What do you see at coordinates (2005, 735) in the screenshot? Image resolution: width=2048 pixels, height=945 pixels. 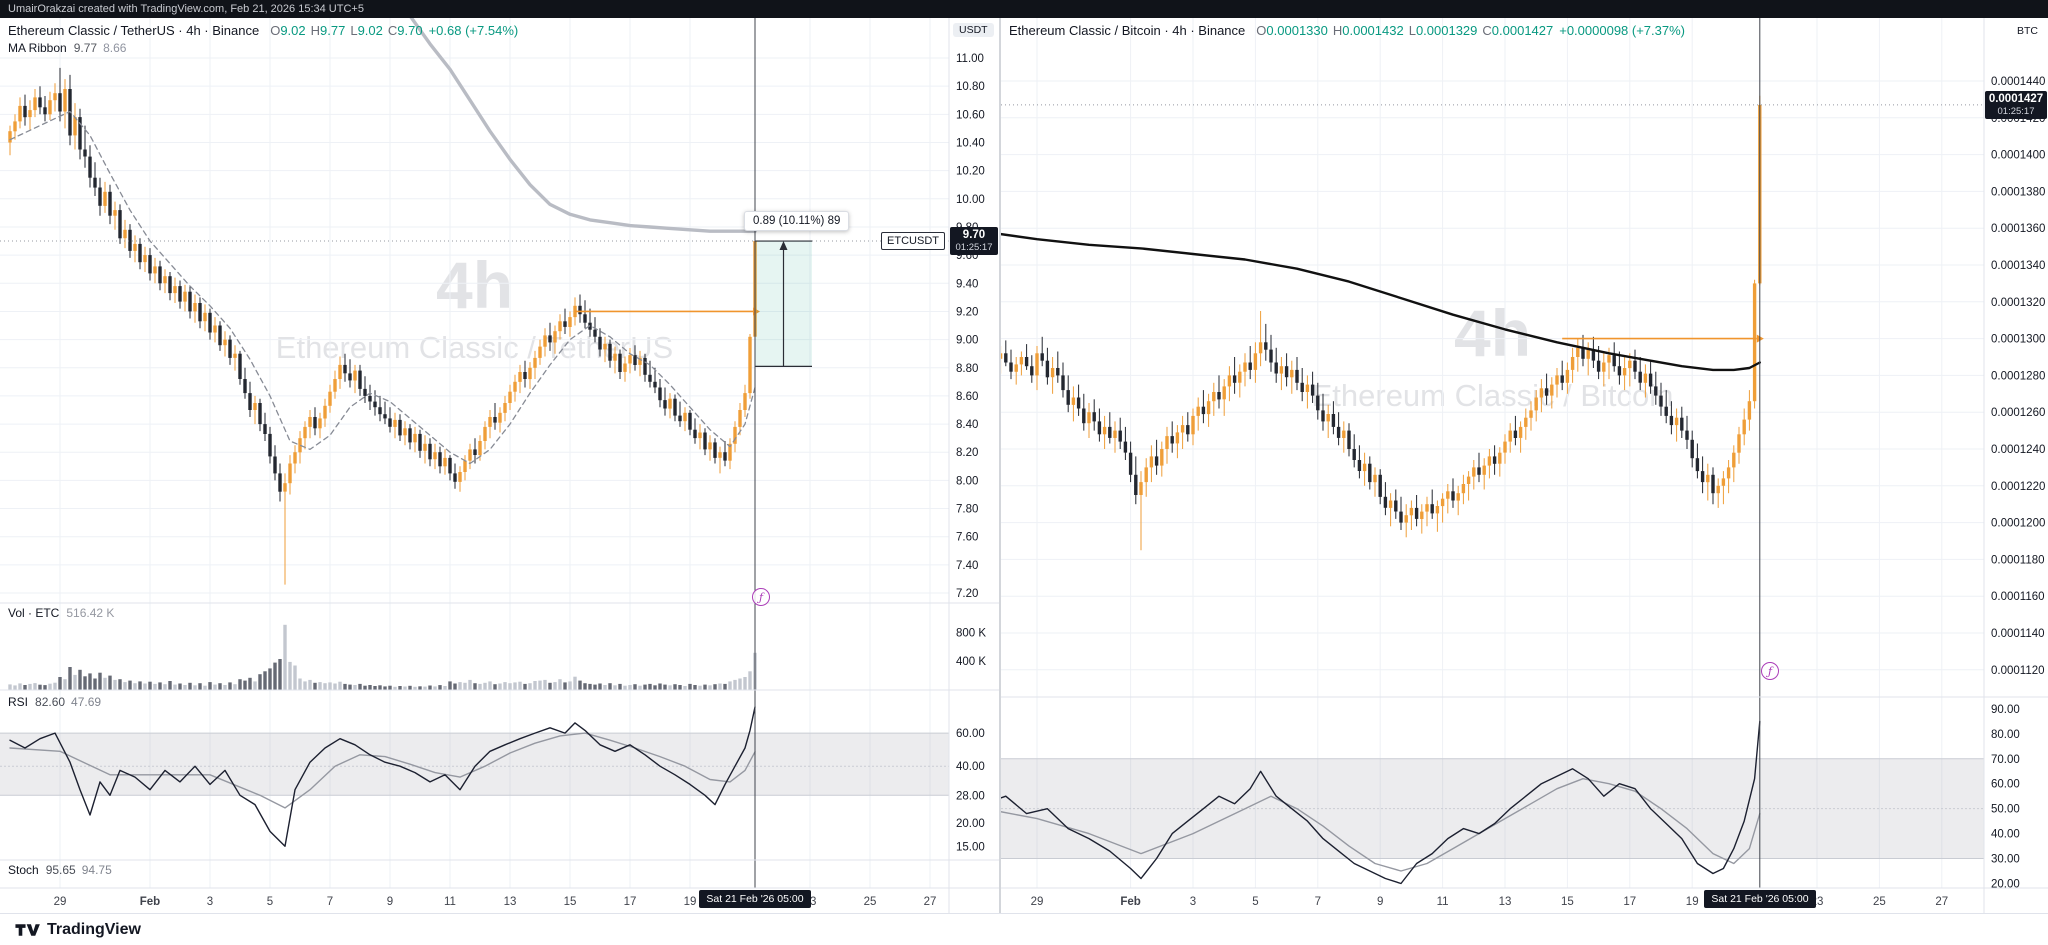 I see `svg-text: 80.00` at bounding box center [2005, 735].